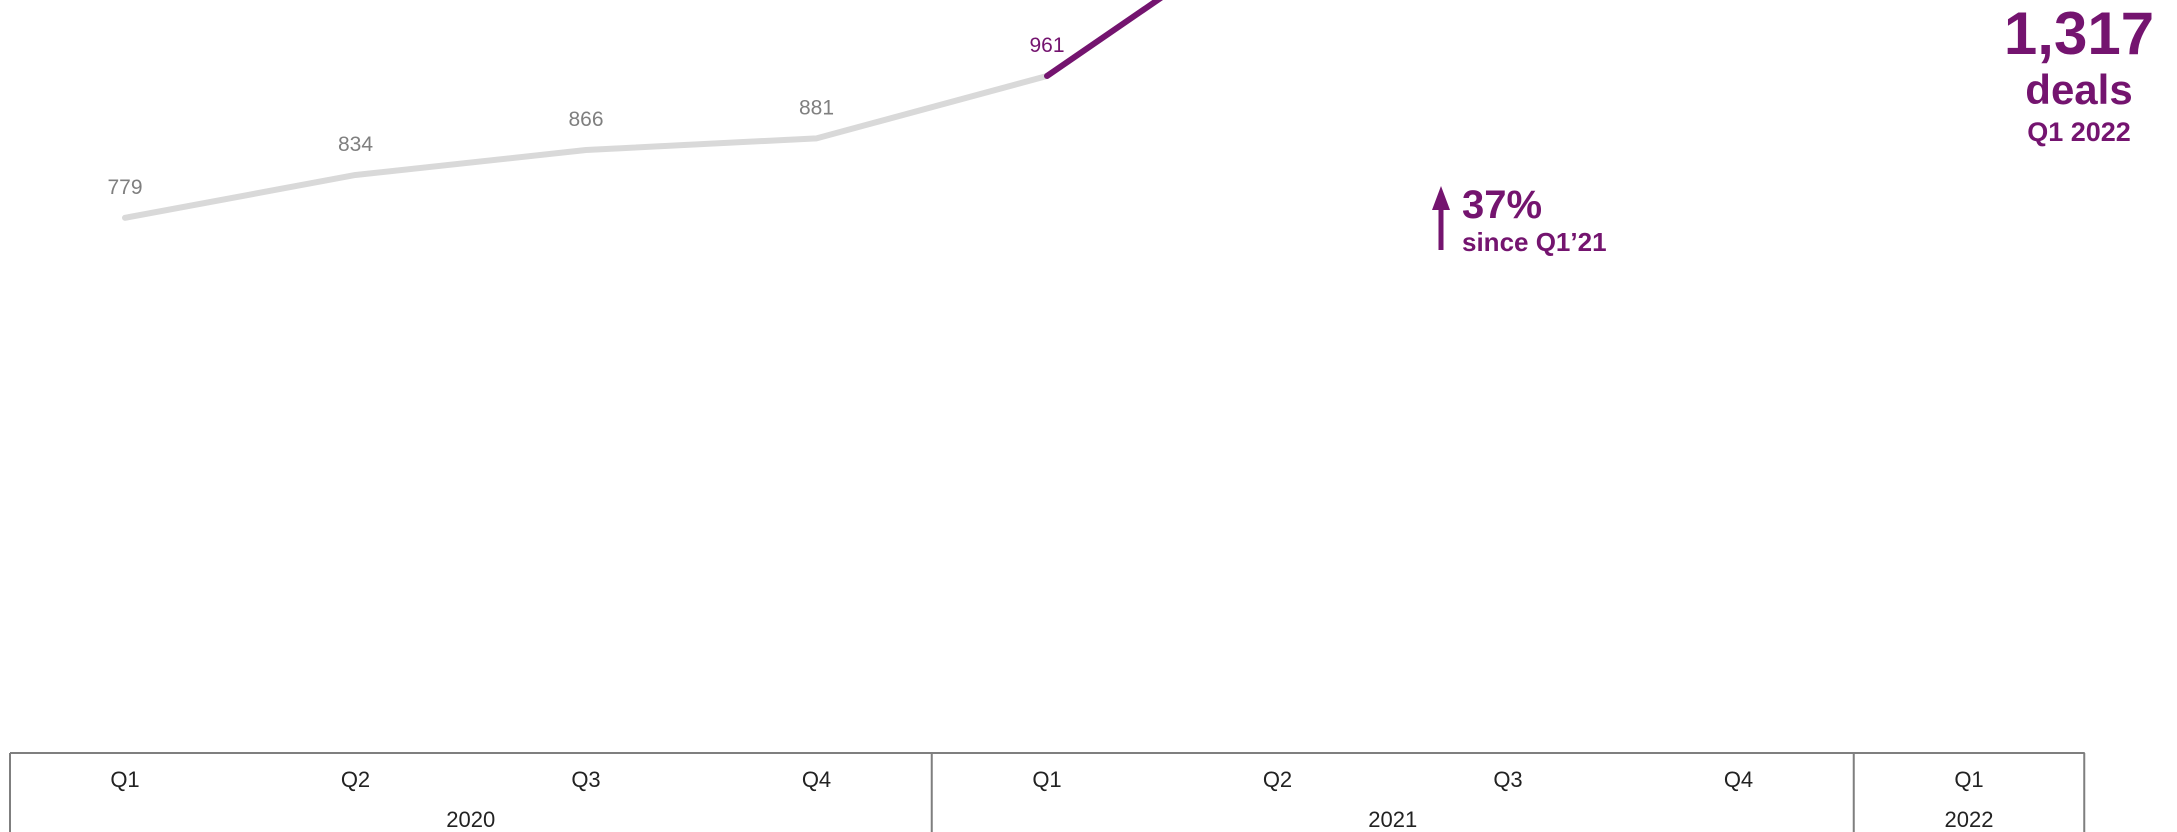 The image size is (2177, 832). Describe the element at coordinates (2078, 89) in the screenshot. I see `callout-unit: deals` at that location.